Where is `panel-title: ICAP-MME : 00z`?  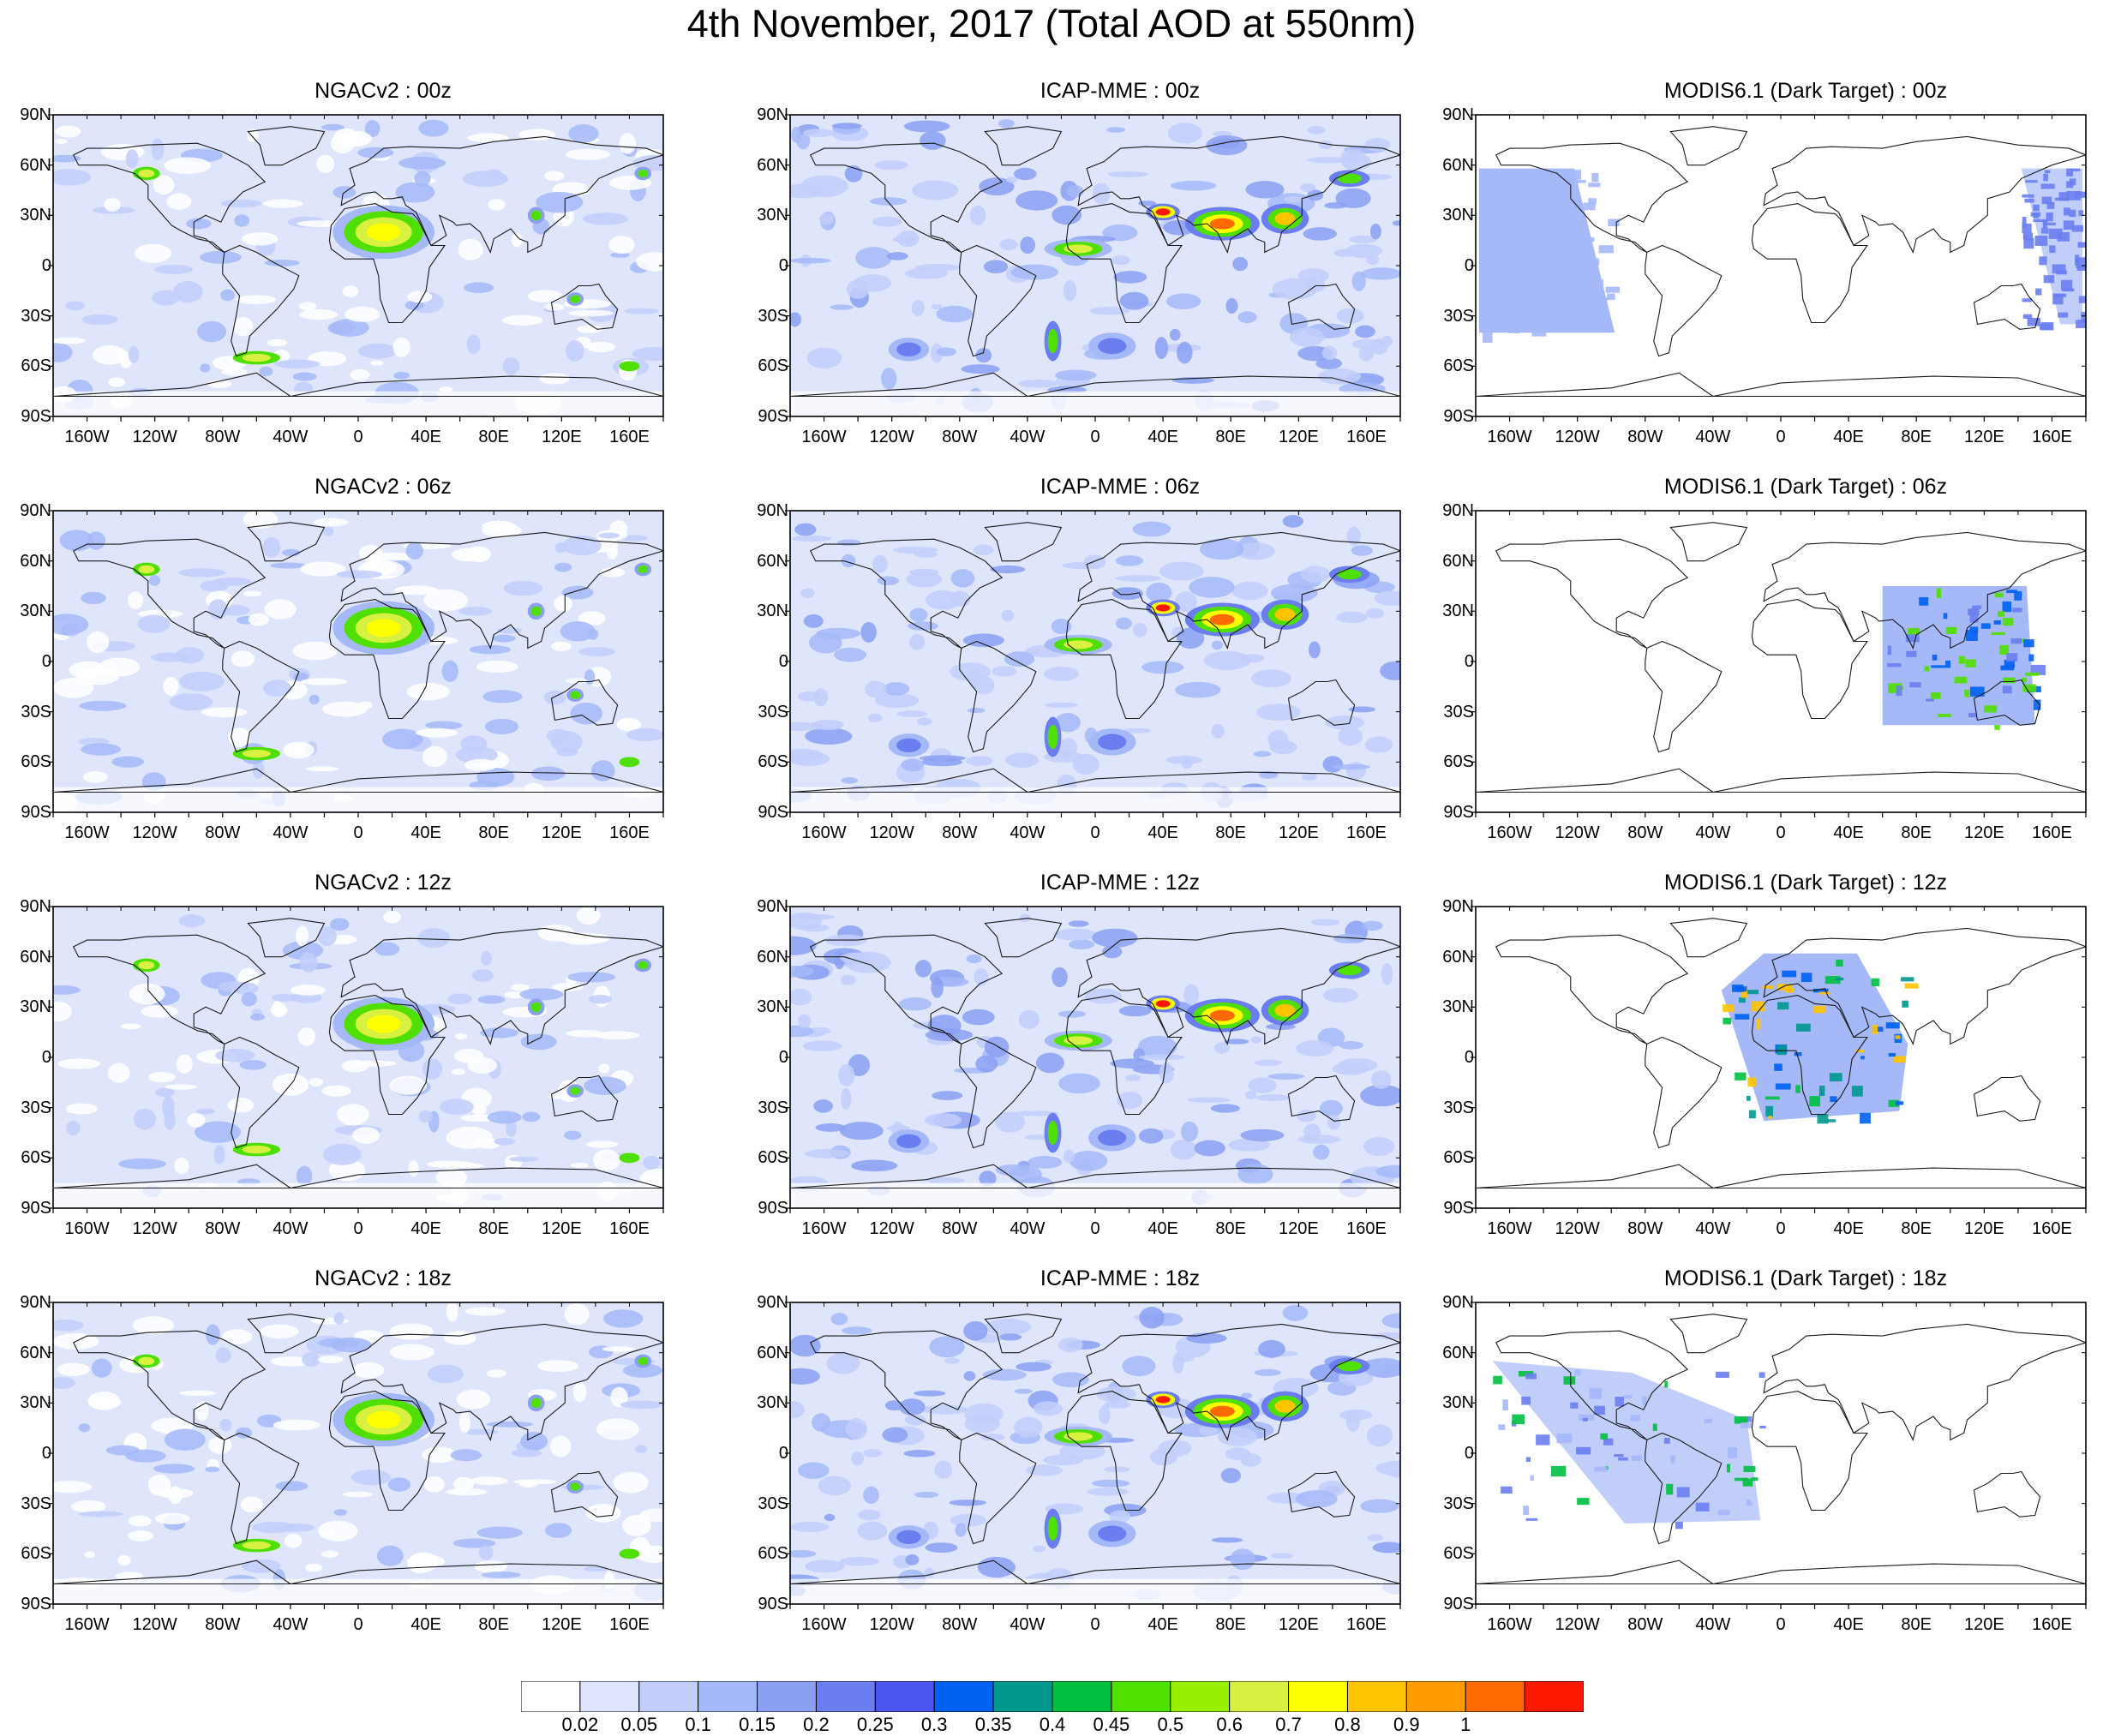 panel-title: ICAP-MME : 00z is located at coordinates (1120, 91).